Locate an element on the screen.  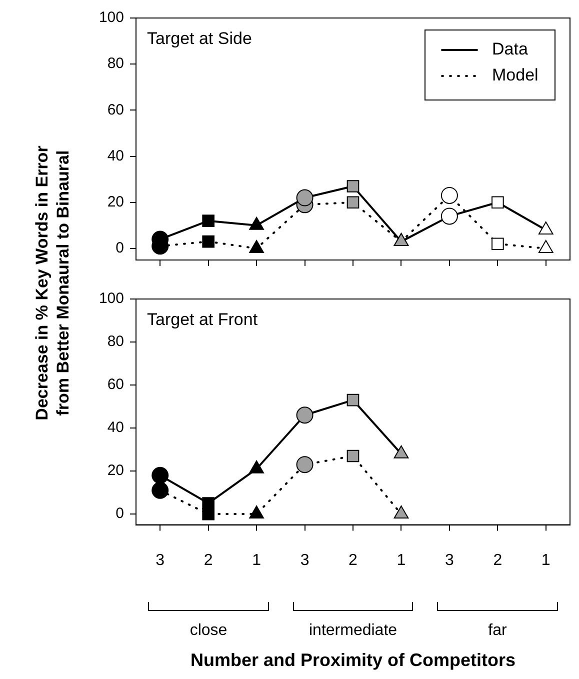
text: Target at Front is located at coordinates (202, 320).